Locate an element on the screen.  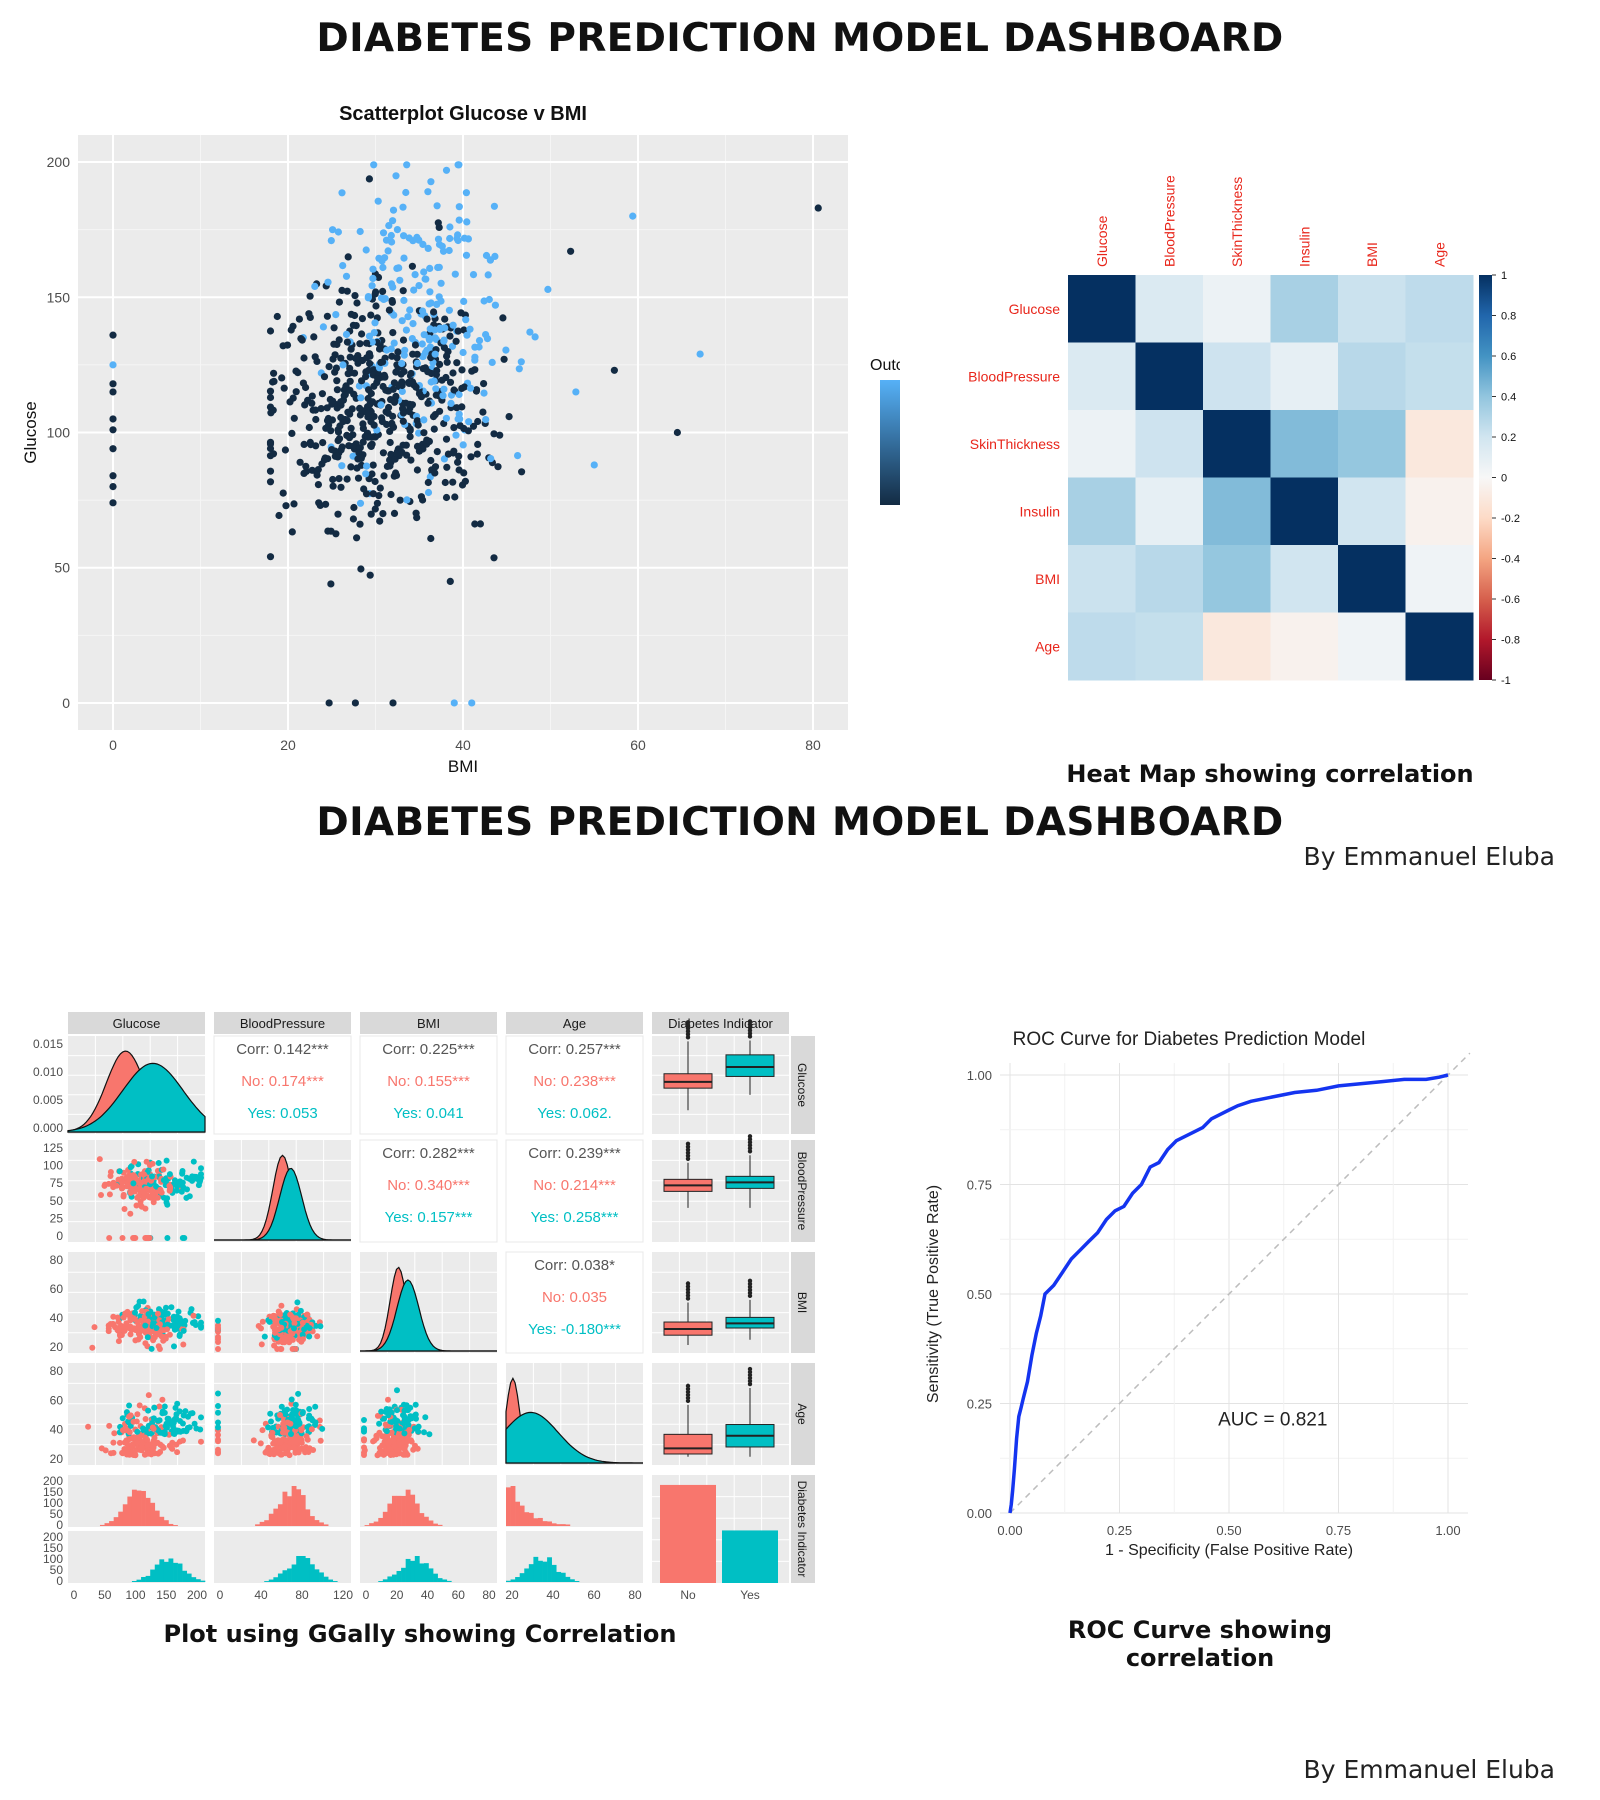
pairs-row-tick: 25 is located at coordinates (57, 1218).